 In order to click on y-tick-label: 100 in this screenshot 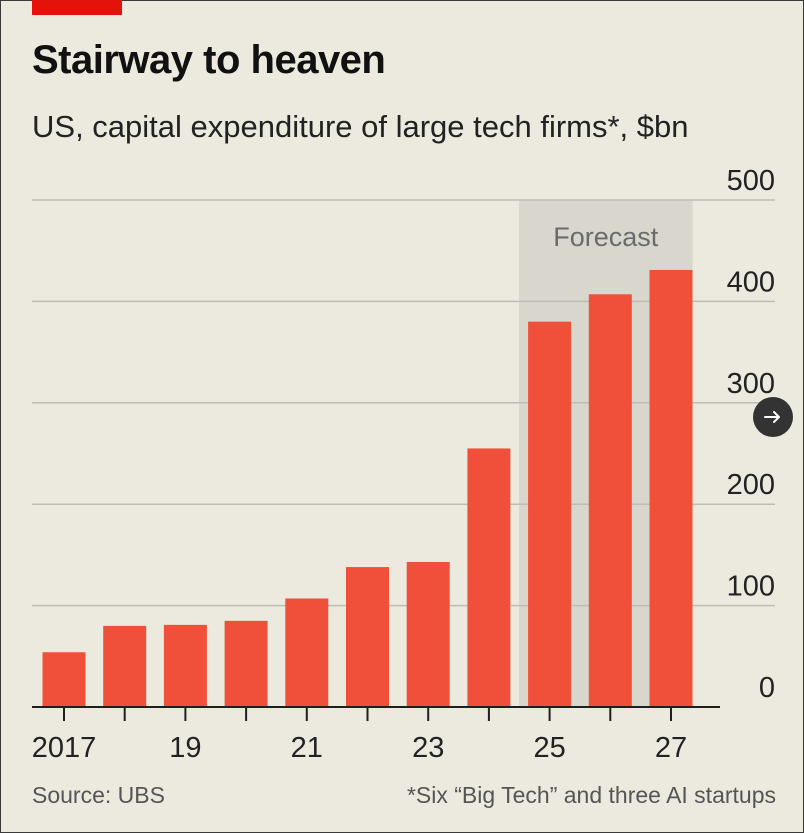, I will do `click(751, 587)`.